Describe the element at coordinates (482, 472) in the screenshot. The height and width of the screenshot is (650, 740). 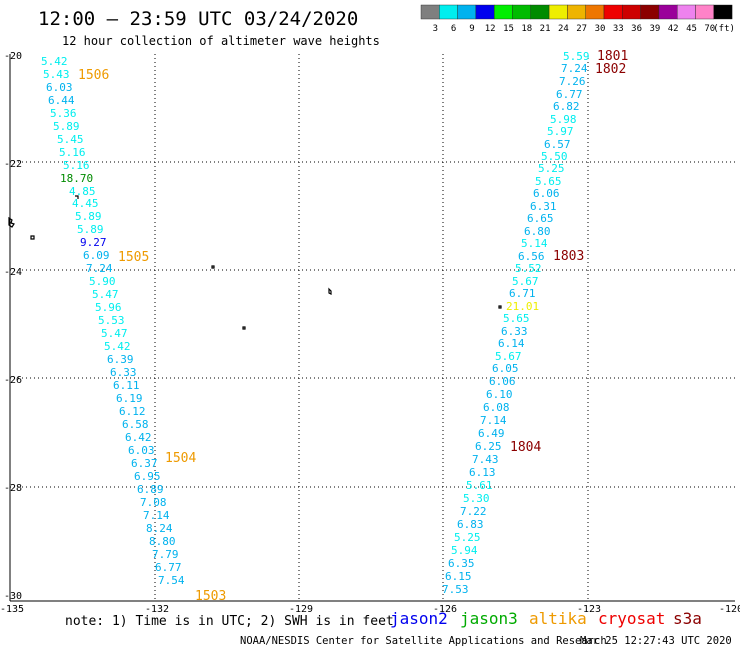
I see `wave-height-value: 6.13` at that location.